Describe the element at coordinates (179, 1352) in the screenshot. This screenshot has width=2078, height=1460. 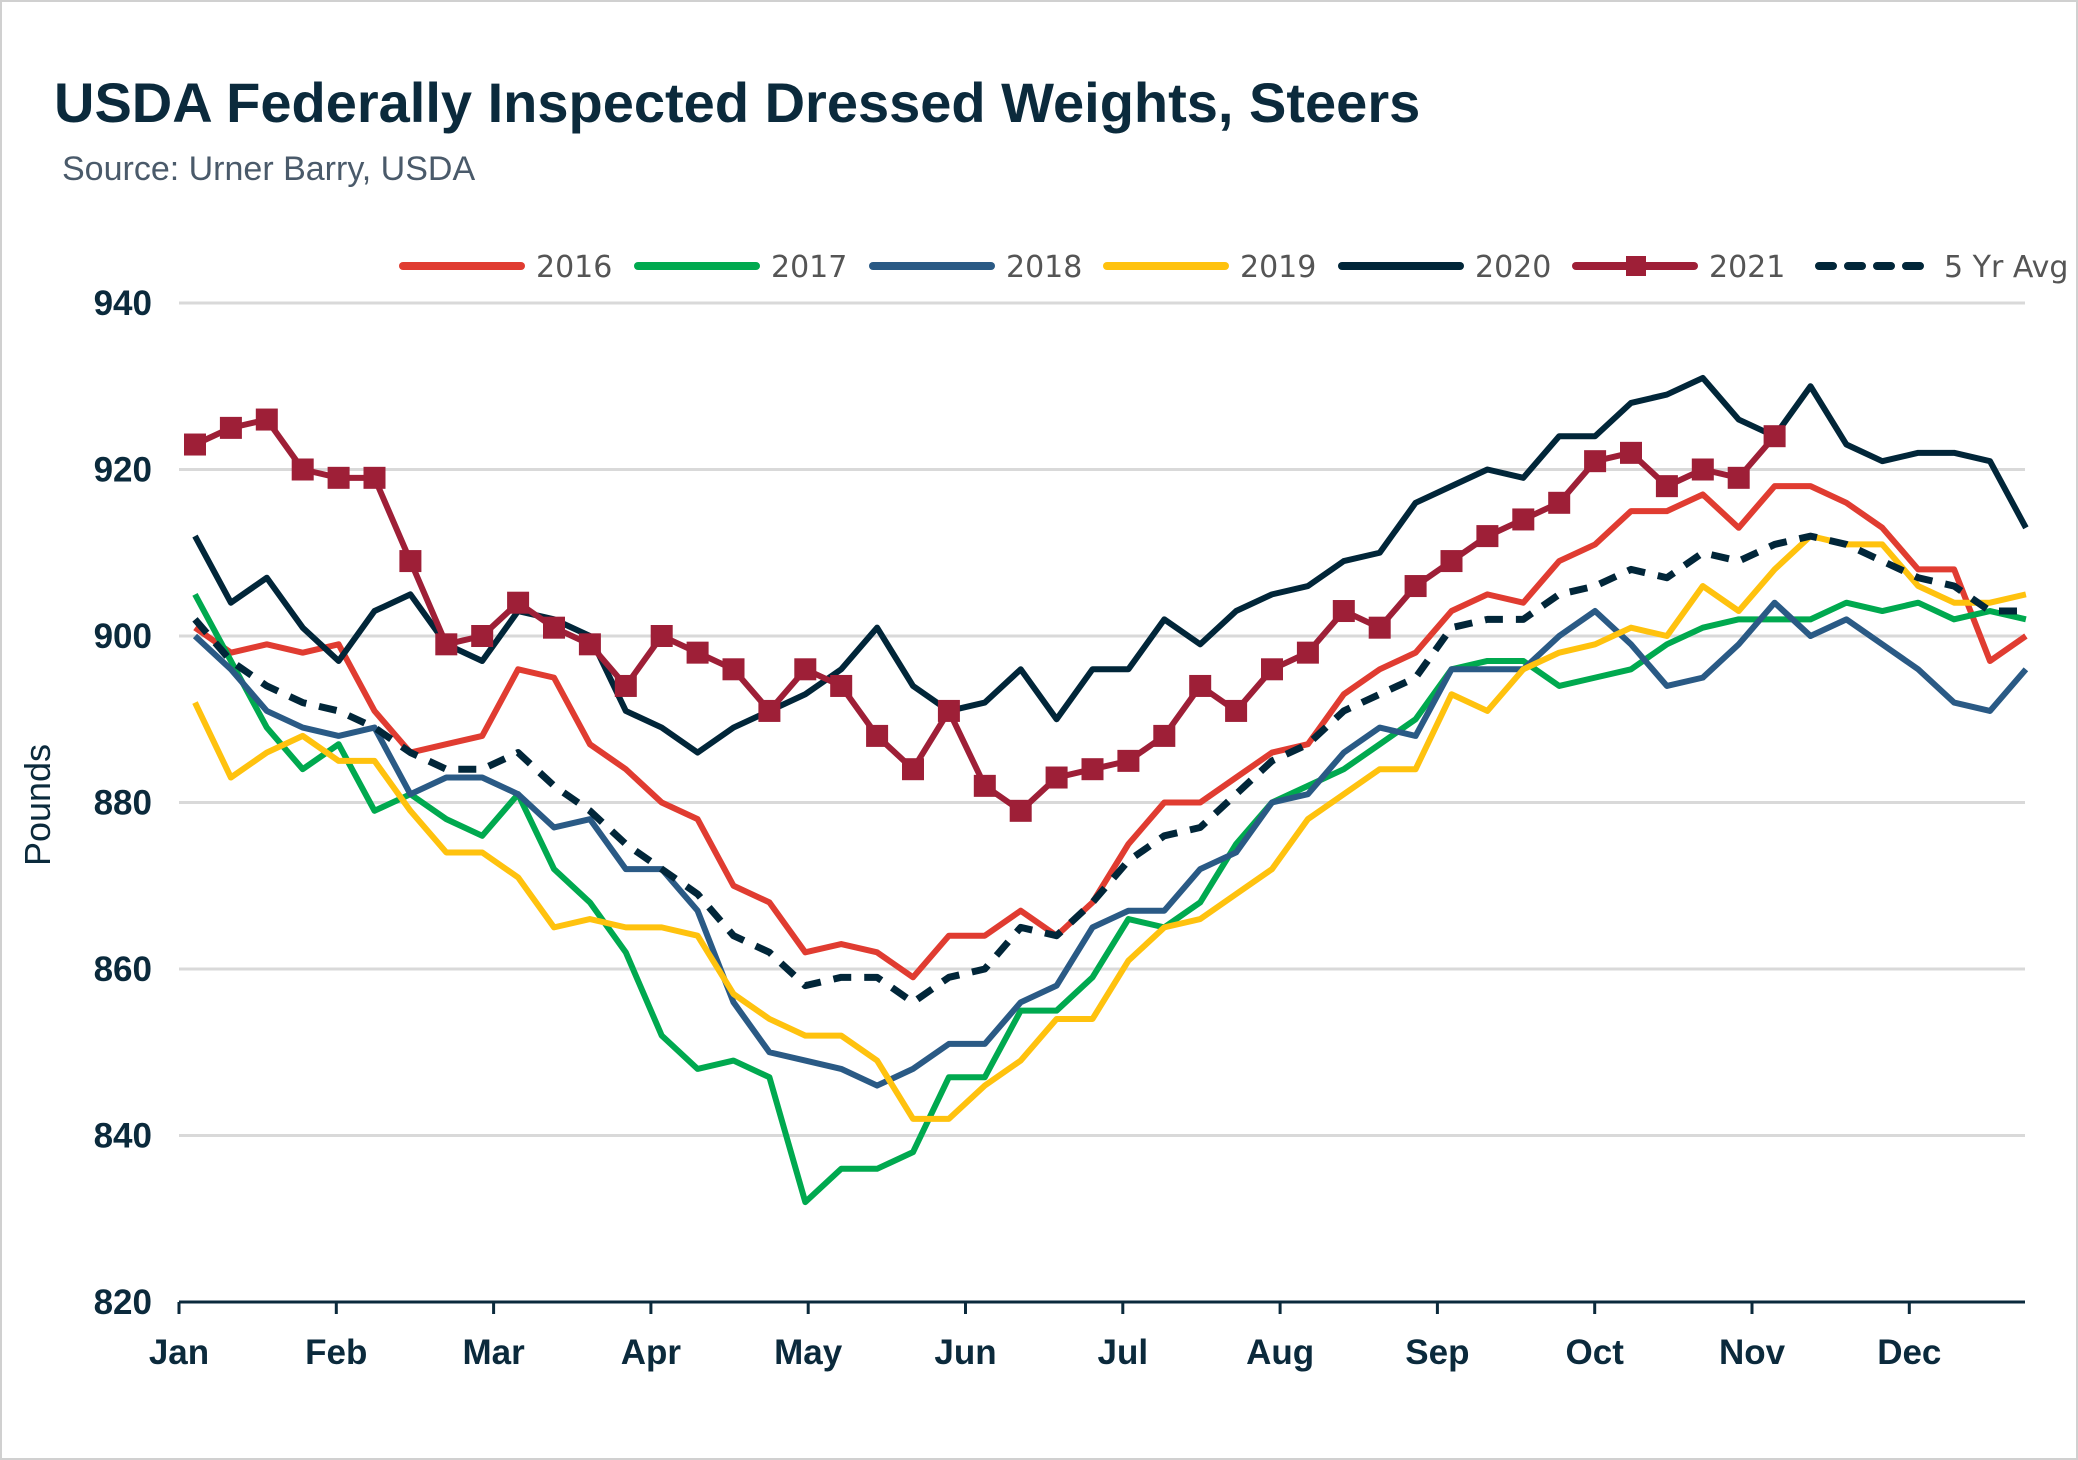
I see `x-tick-label: Jan` at that location.